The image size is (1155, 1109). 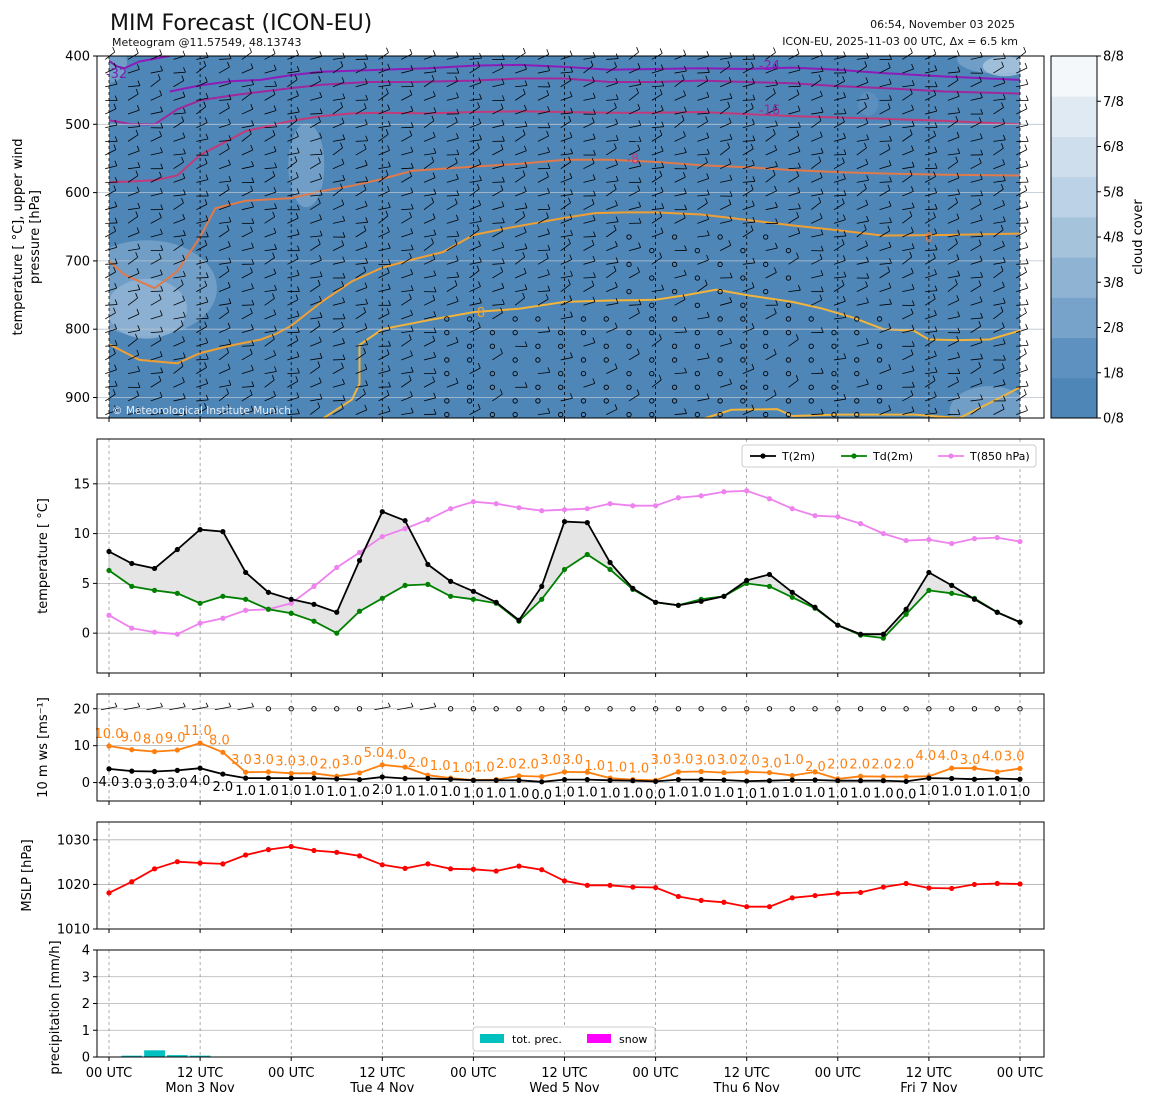 What do you see at coordinates (109, 1073) in the screenshot?
I see `x-tick-label: 00 UTC` at bounding box center [109, 1073].